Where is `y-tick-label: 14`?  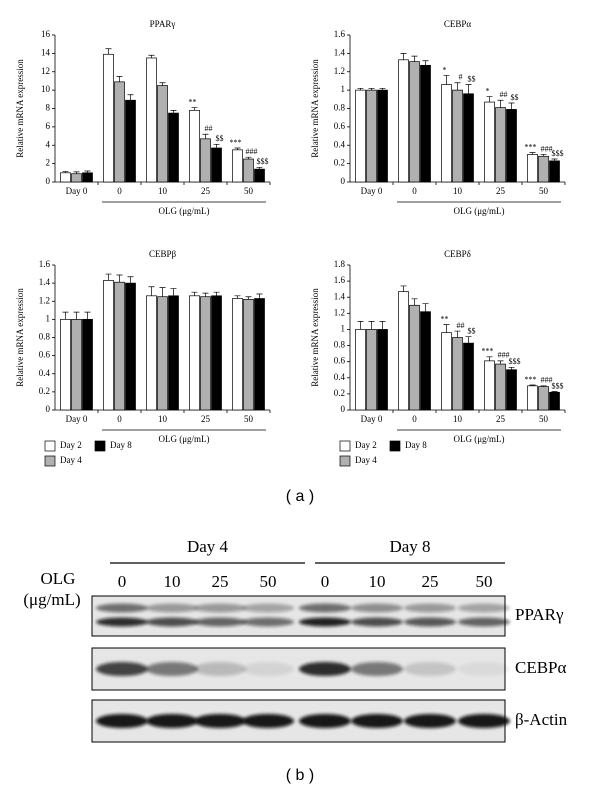
y-tick-label: 14 is located at coordinates (46, 52).